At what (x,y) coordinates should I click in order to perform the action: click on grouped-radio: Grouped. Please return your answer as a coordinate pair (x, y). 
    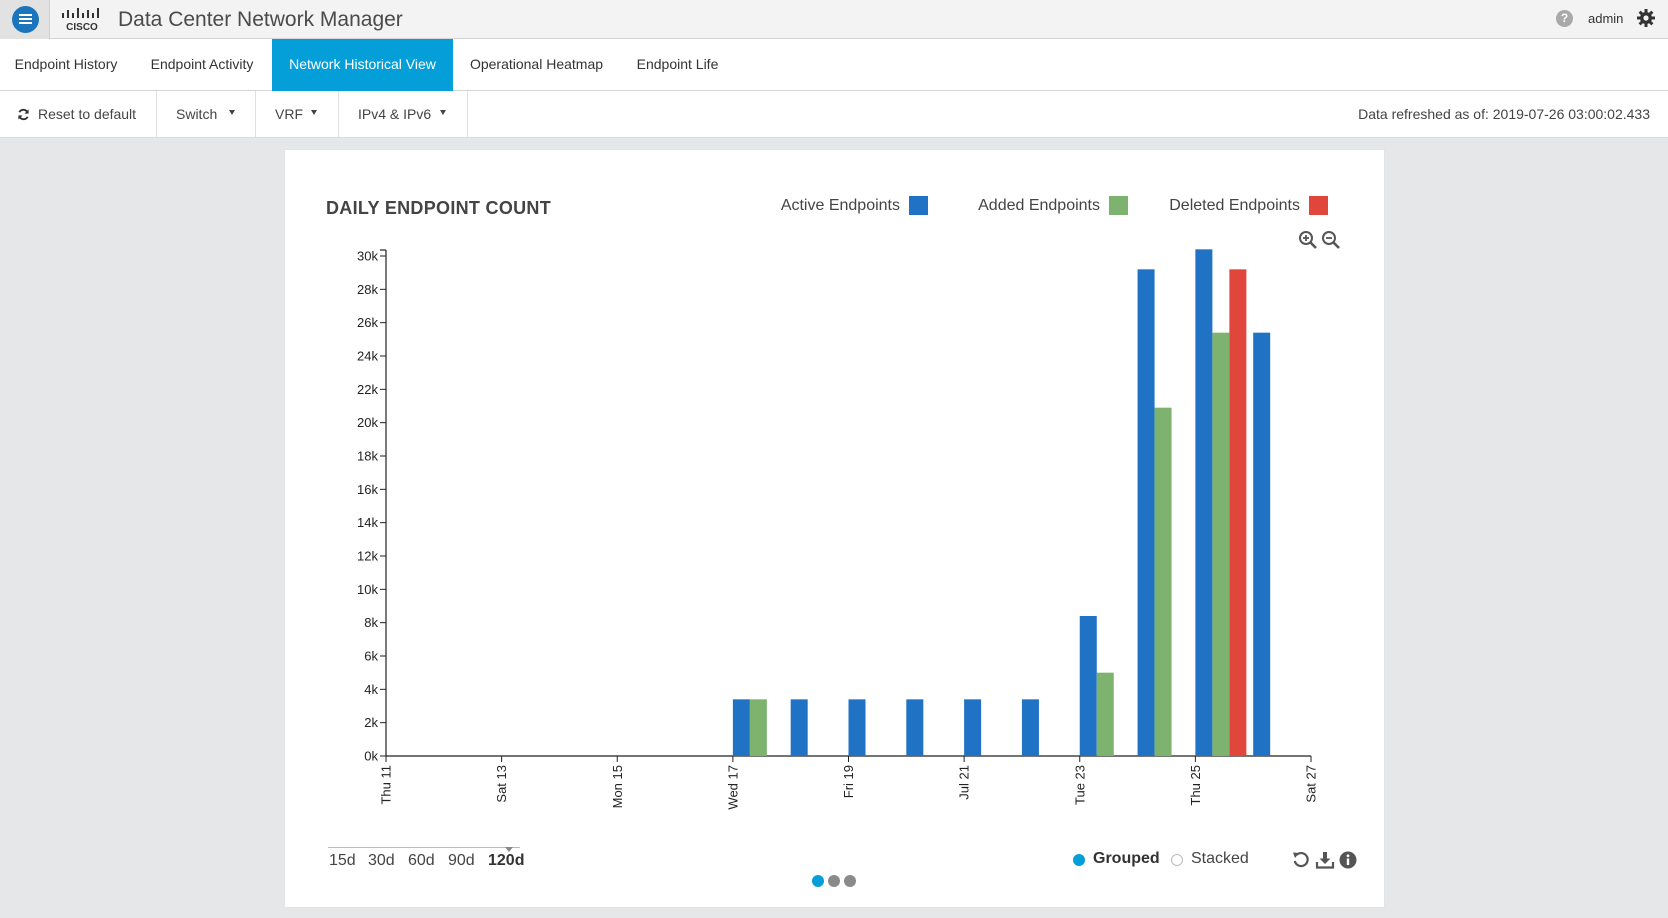
    Looking at the image, I should click on (1120, 860).